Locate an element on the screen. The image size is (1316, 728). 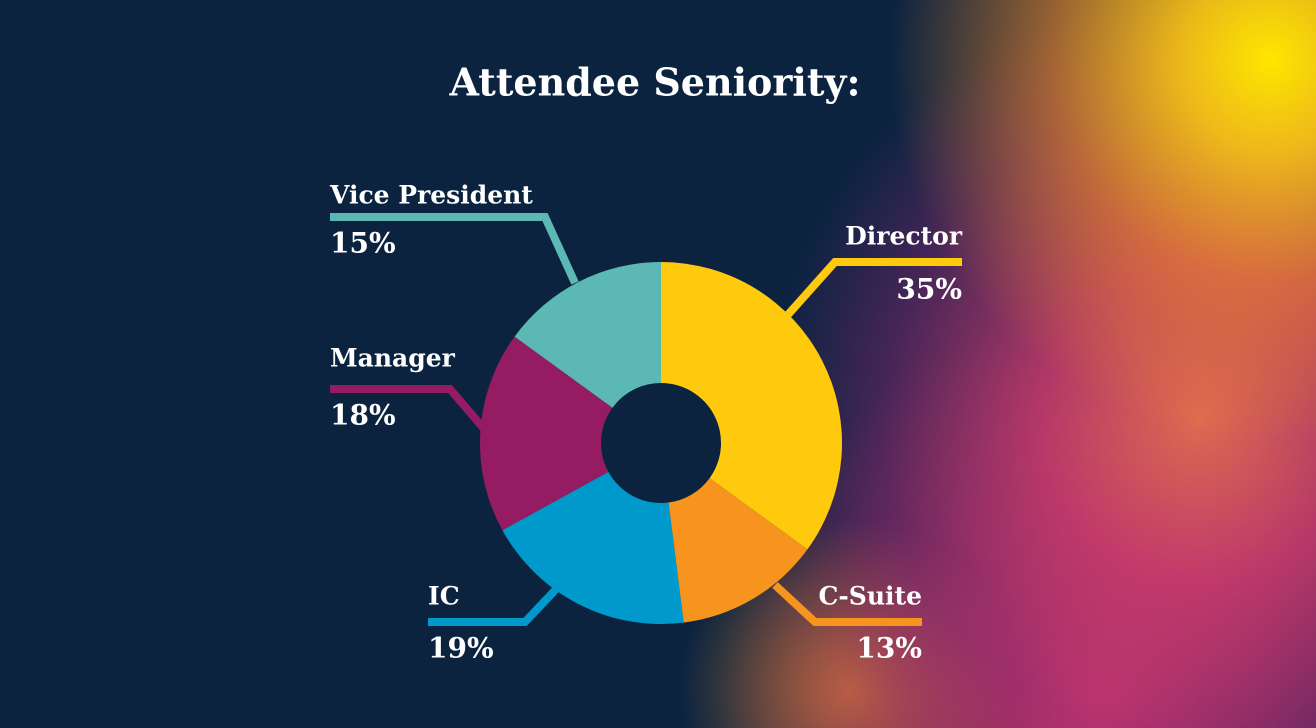
value-label: 13% is located at coordinates (889, 648).